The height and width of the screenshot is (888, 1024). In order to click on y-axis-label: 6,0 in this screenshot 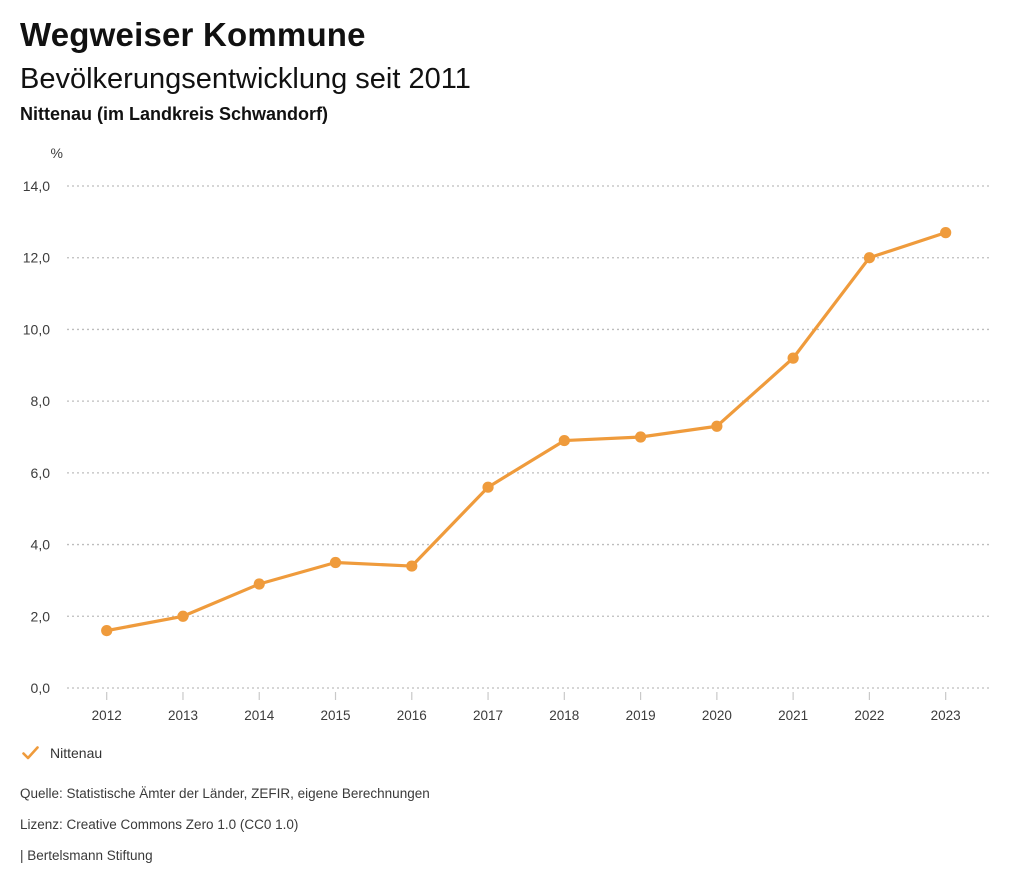, I will do `click(41, 473)`.